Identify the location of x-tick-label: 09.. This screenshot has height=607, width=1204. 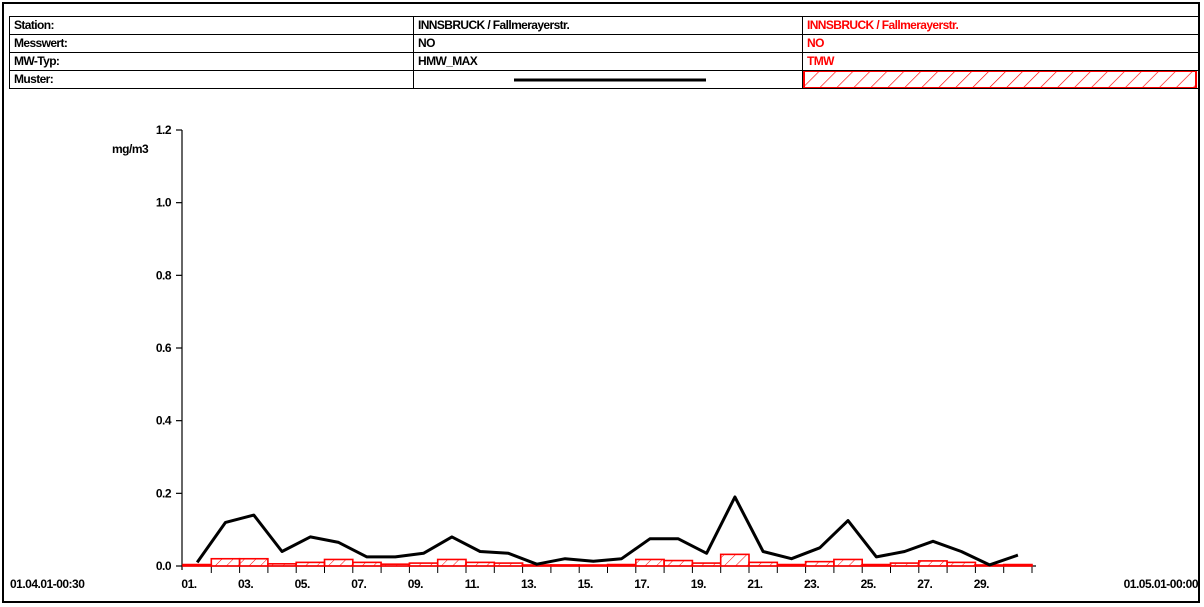
(415, 584).